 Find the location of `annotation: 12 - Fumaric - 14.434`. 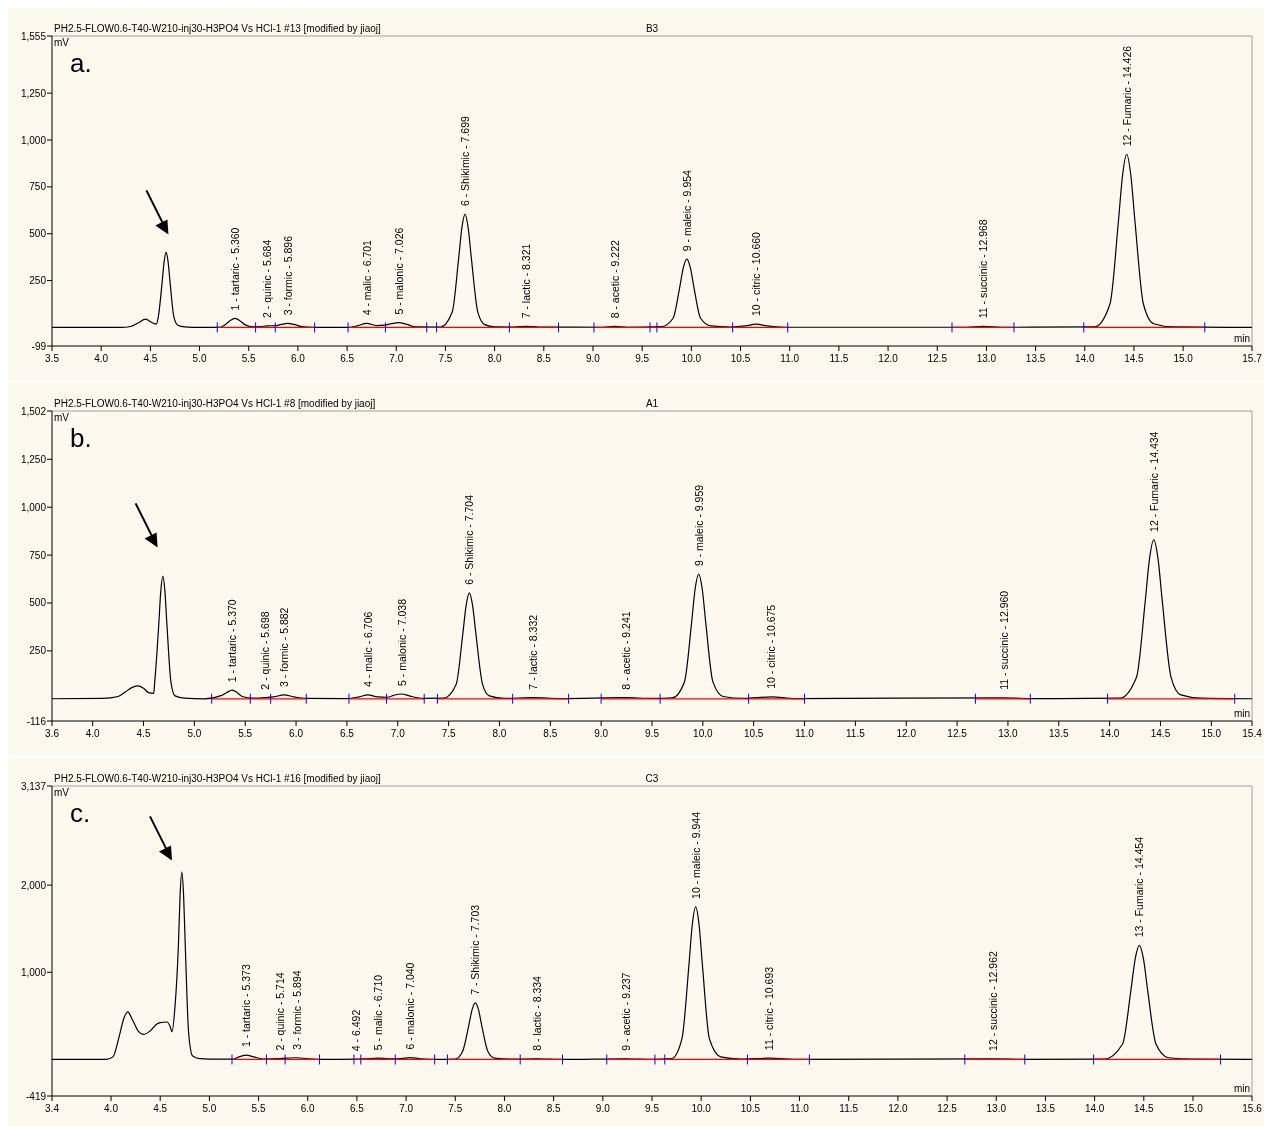

annotation: 12 - Fumaric - 14.434 is located at coordinates (1153, 481).